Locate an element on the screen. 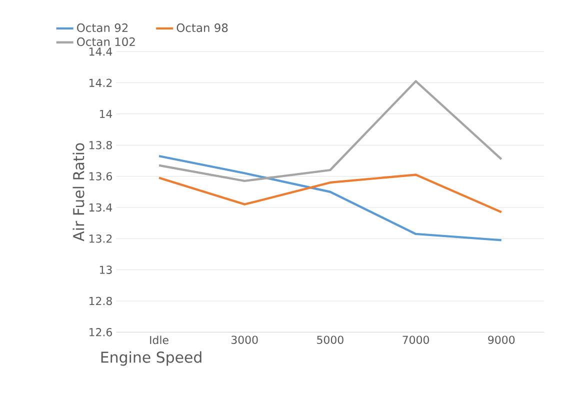 The width and height of the screenshot is (566, 403). y-tick-label: 13.2 is located at coordinates (100, 238).